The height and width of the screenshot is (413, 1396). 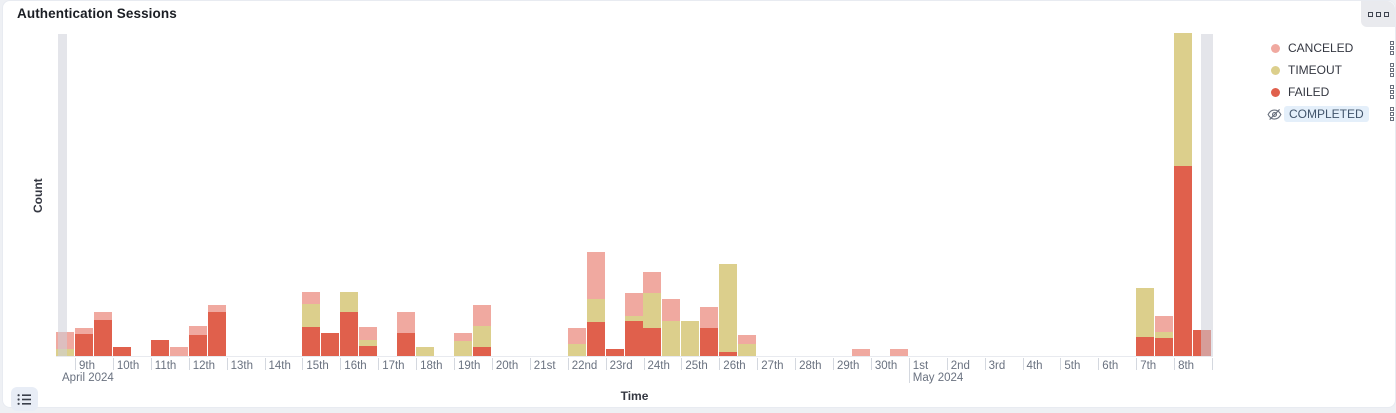 What do you see at coordinates (1321, 48) in the screenshot?
I see `legend-item-label: CANCELED` at bounding box center [1321, 48].